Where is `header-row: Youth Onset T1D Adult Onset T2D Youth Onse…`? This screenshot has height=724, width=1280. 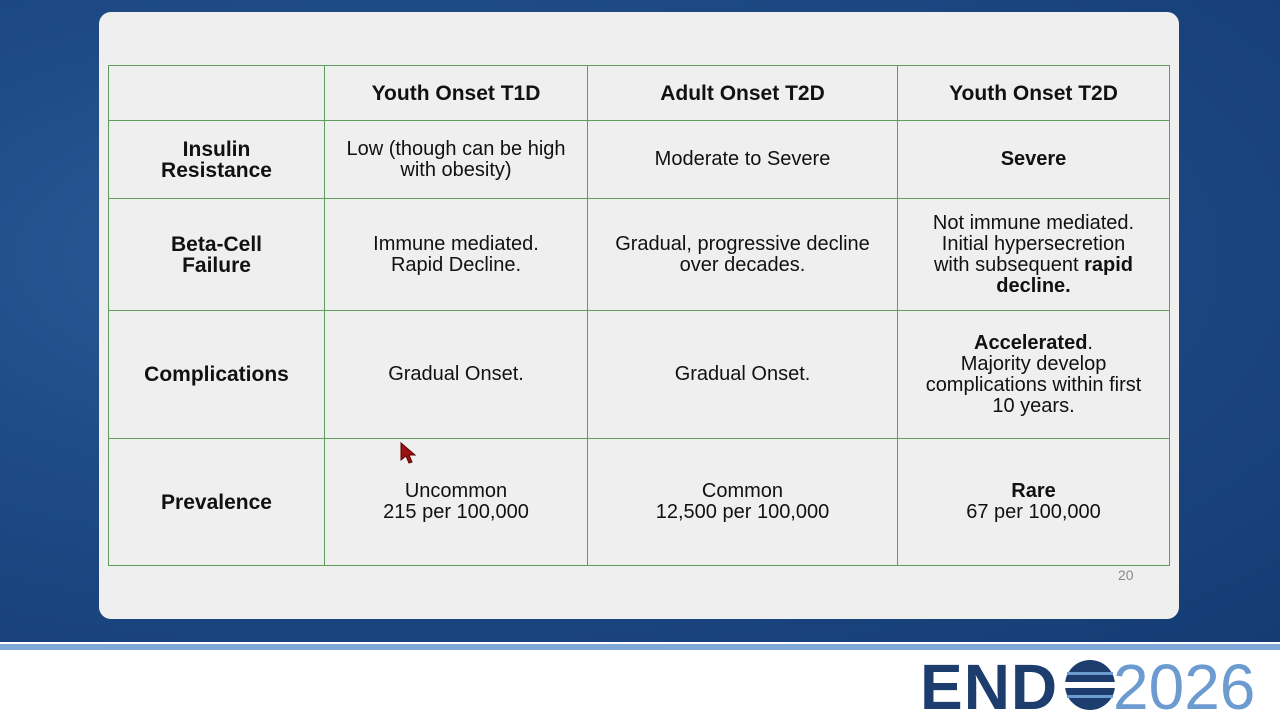 header-row: Youth Onset T1D Adult Onset T2D Youth Onse… is located at coordinates (639, 93).